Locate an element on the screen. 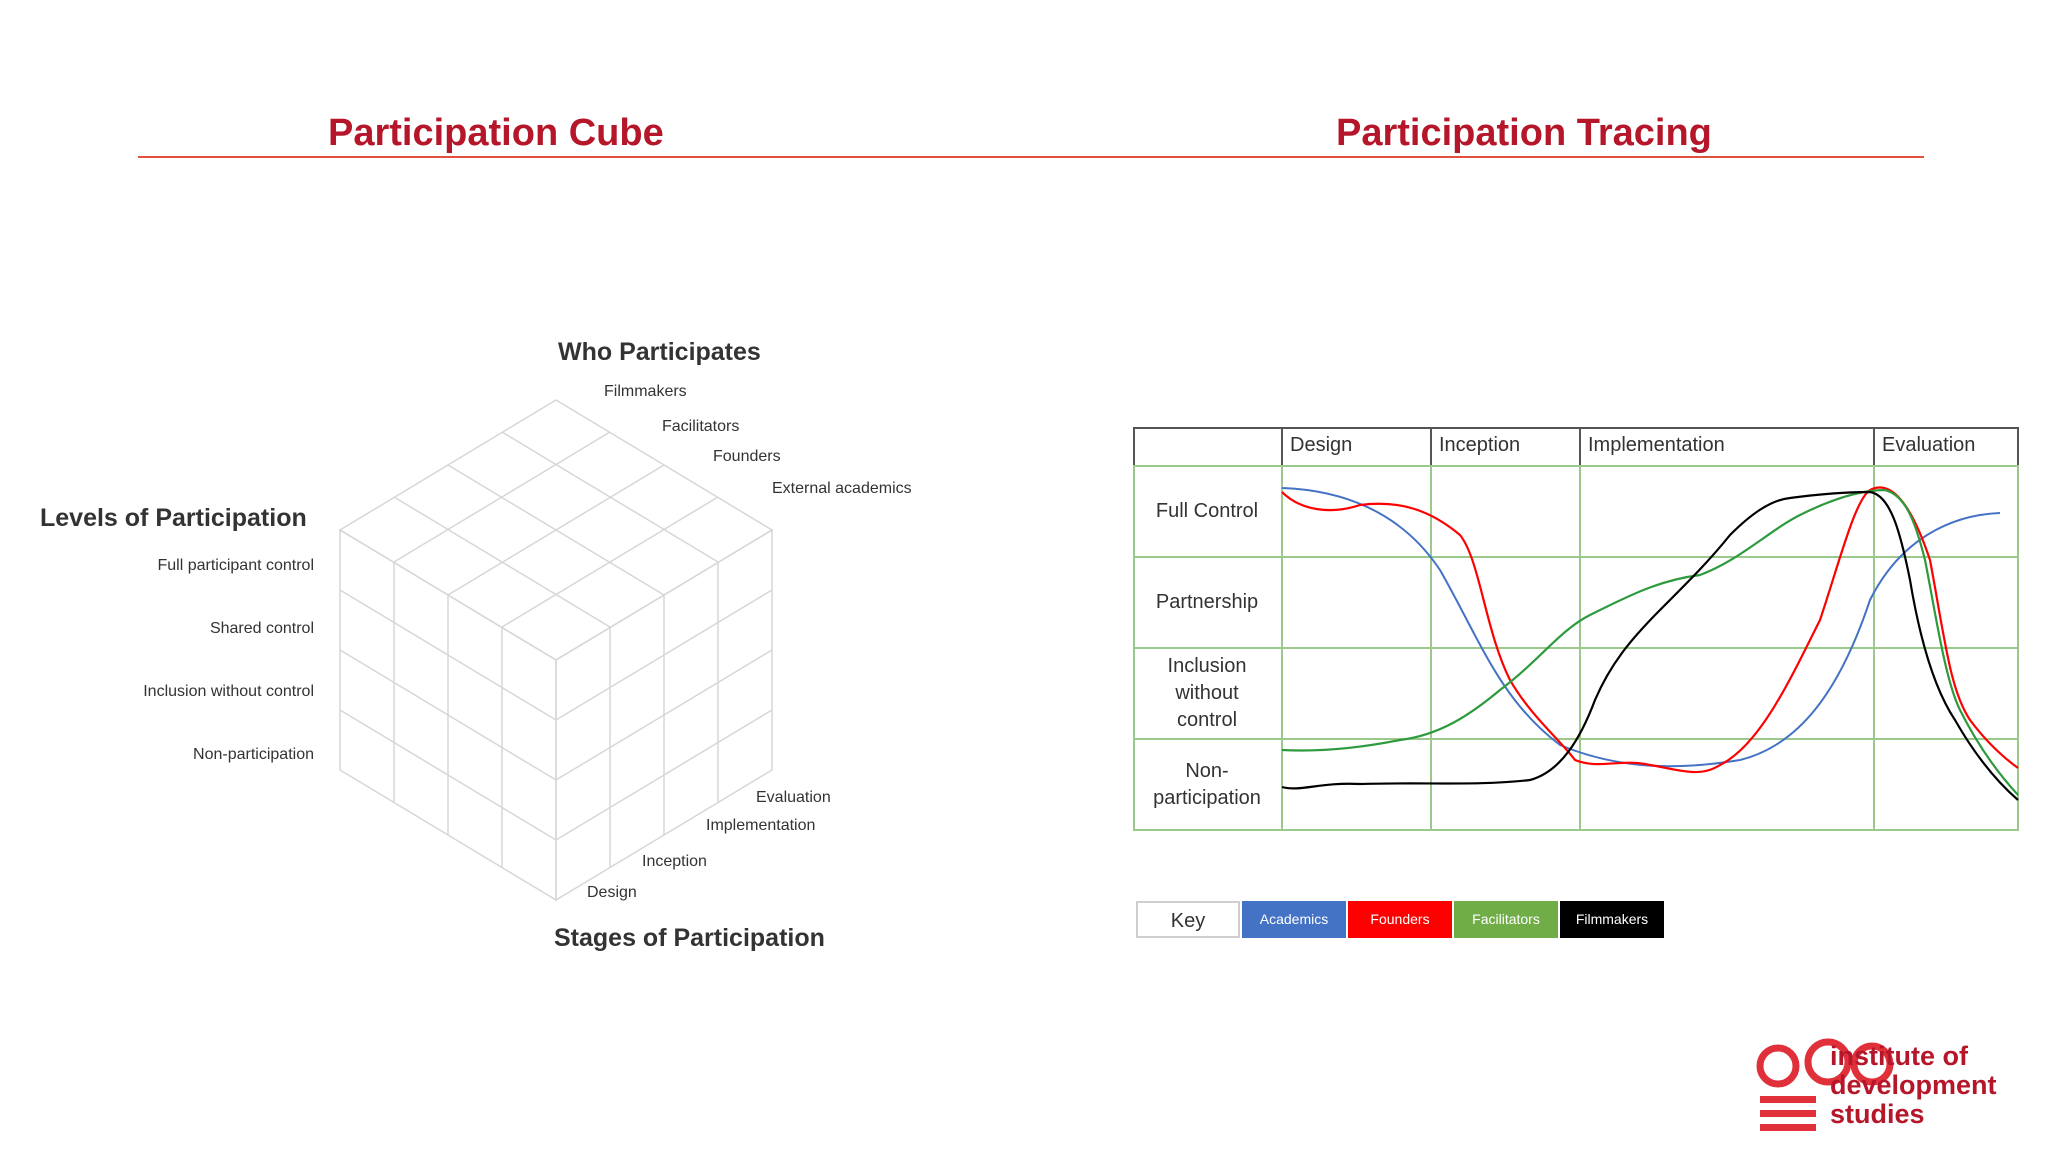 Image resolution: width=2048 pixels, height=1152 pixels. filmmakers-curve is located at coordinates (1650, 645).